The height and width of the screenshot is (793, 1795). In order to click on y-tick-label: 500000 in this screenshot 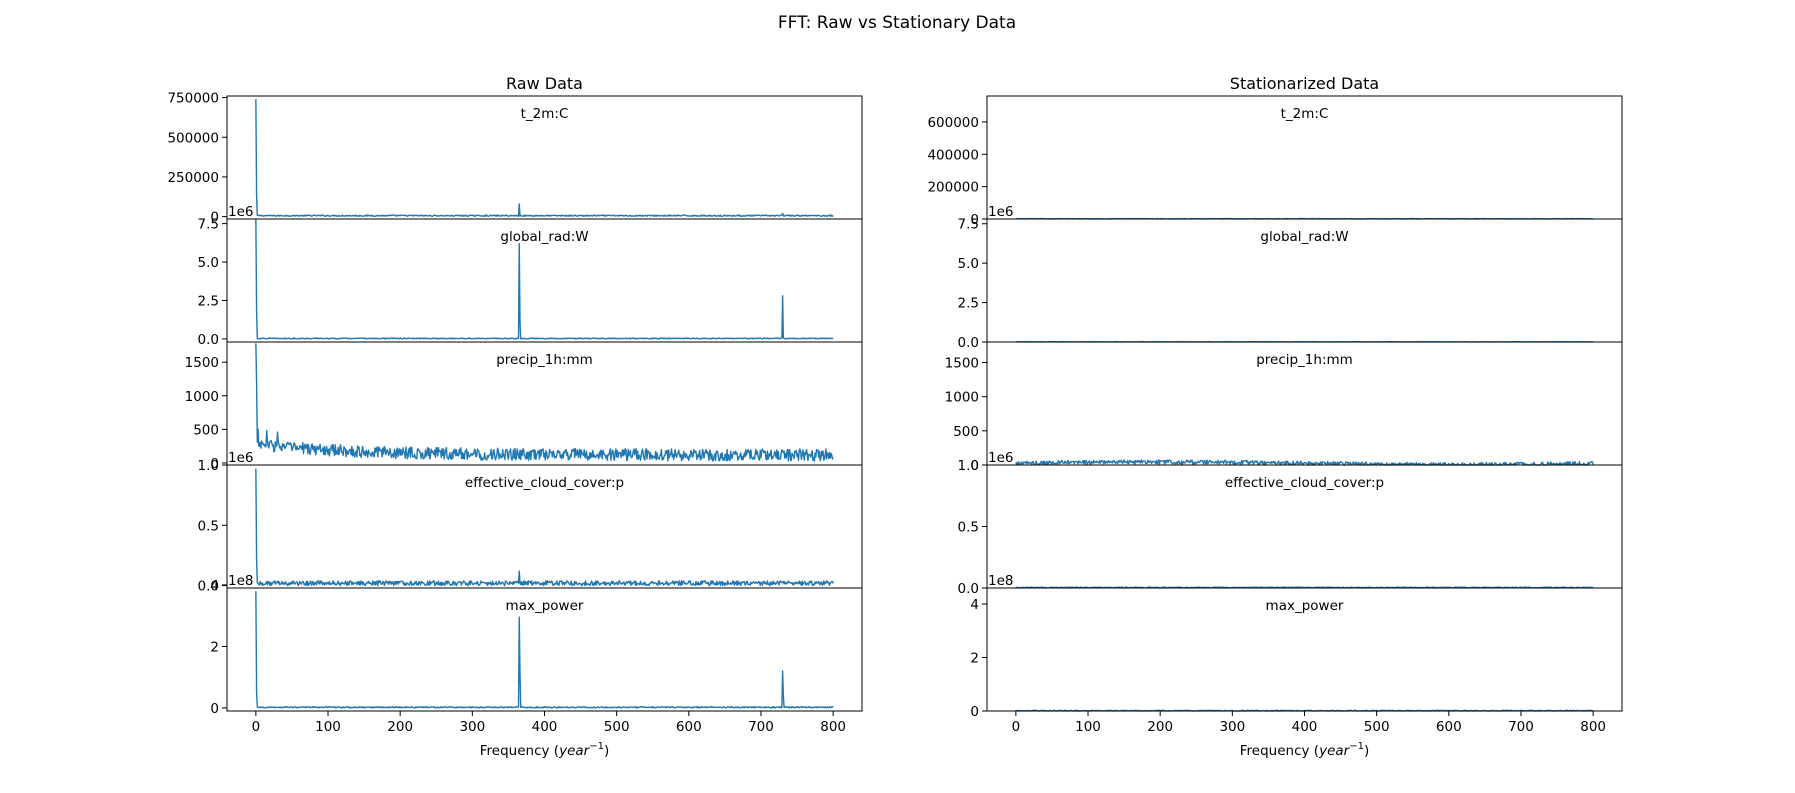, I will do `click(193, 138)`.